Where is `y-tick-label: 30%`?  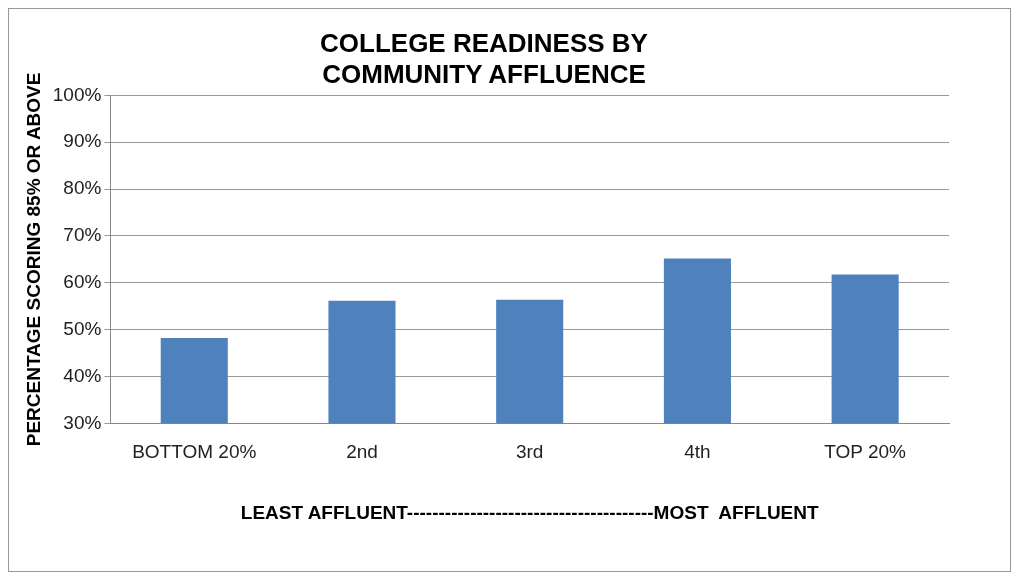
y-tick-label: 30% is located at coordinates (82, 422).